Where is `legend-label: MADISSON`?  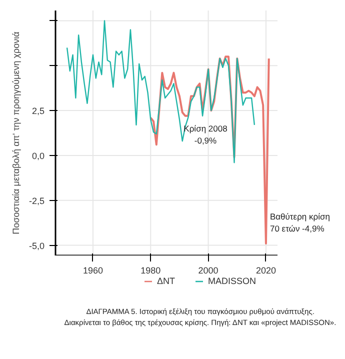
legend-label: MADISSON is located at coordinates (232, 281).